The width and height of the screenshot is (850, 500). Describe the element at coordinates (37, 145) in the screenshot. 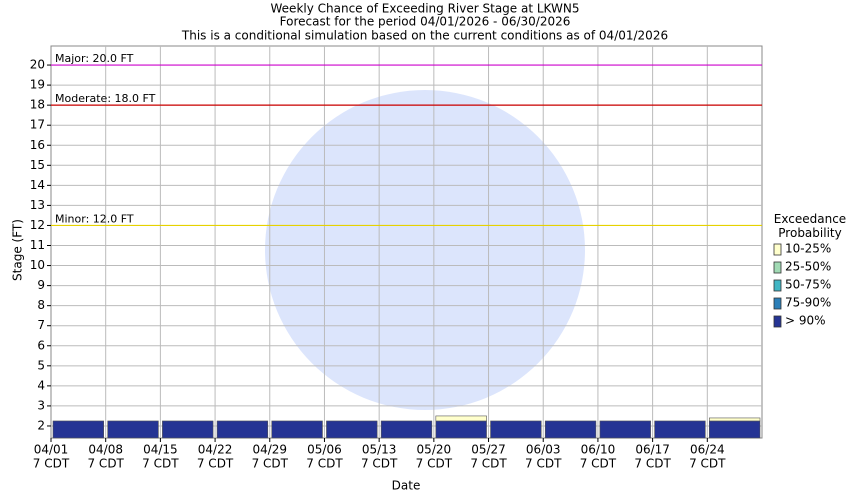

I see `y-tick-label: 16` at that location.